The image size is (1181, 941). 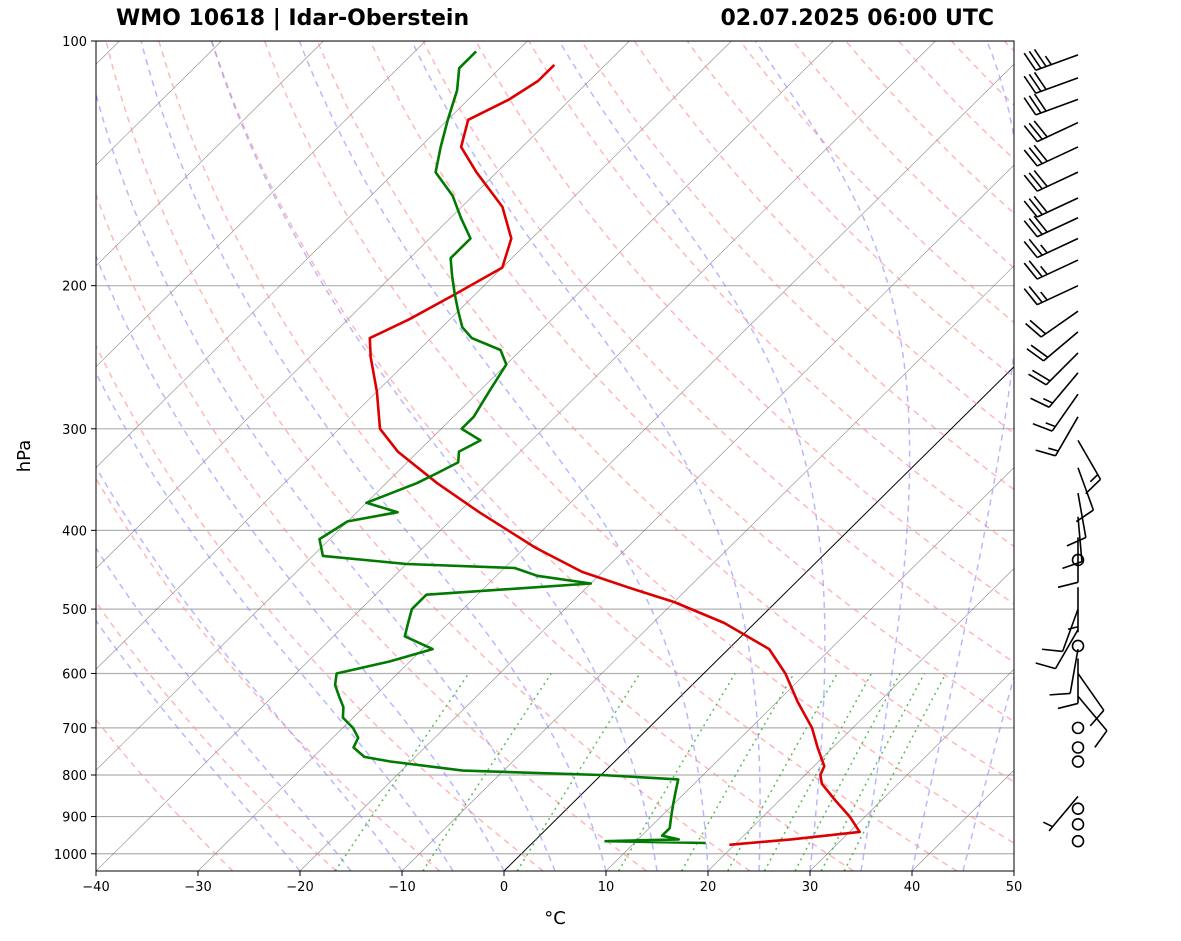 I want to click on wind-barbs, so click(x=1065, y=448).